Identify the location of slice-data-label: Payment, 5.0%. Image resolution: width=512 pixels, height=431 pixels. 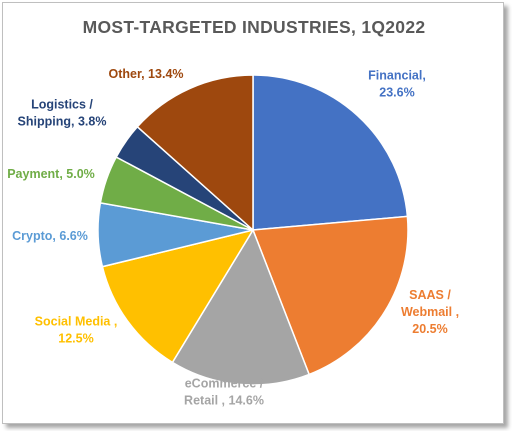
(51, 174).